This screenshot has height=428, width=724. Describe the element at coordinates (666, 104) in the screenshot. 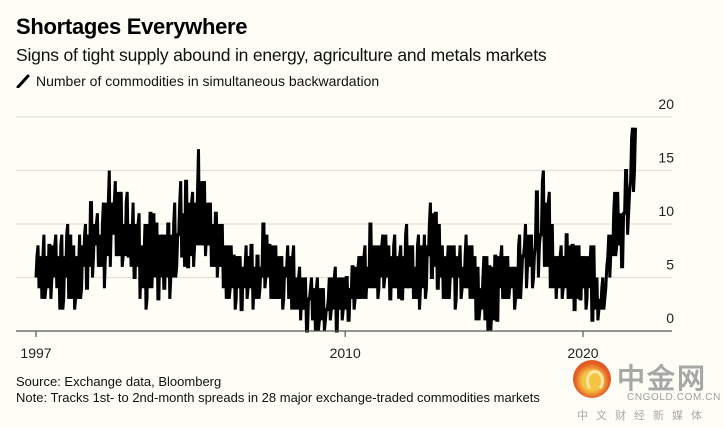

I see `y-tick-label: 20` at that location.